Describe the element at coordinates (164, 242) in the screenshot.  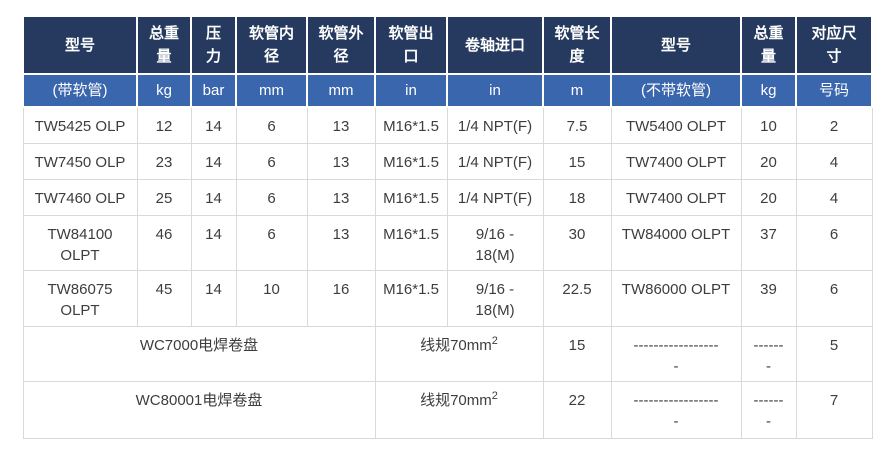
I see `cell-r3-c1: 46` at that location.